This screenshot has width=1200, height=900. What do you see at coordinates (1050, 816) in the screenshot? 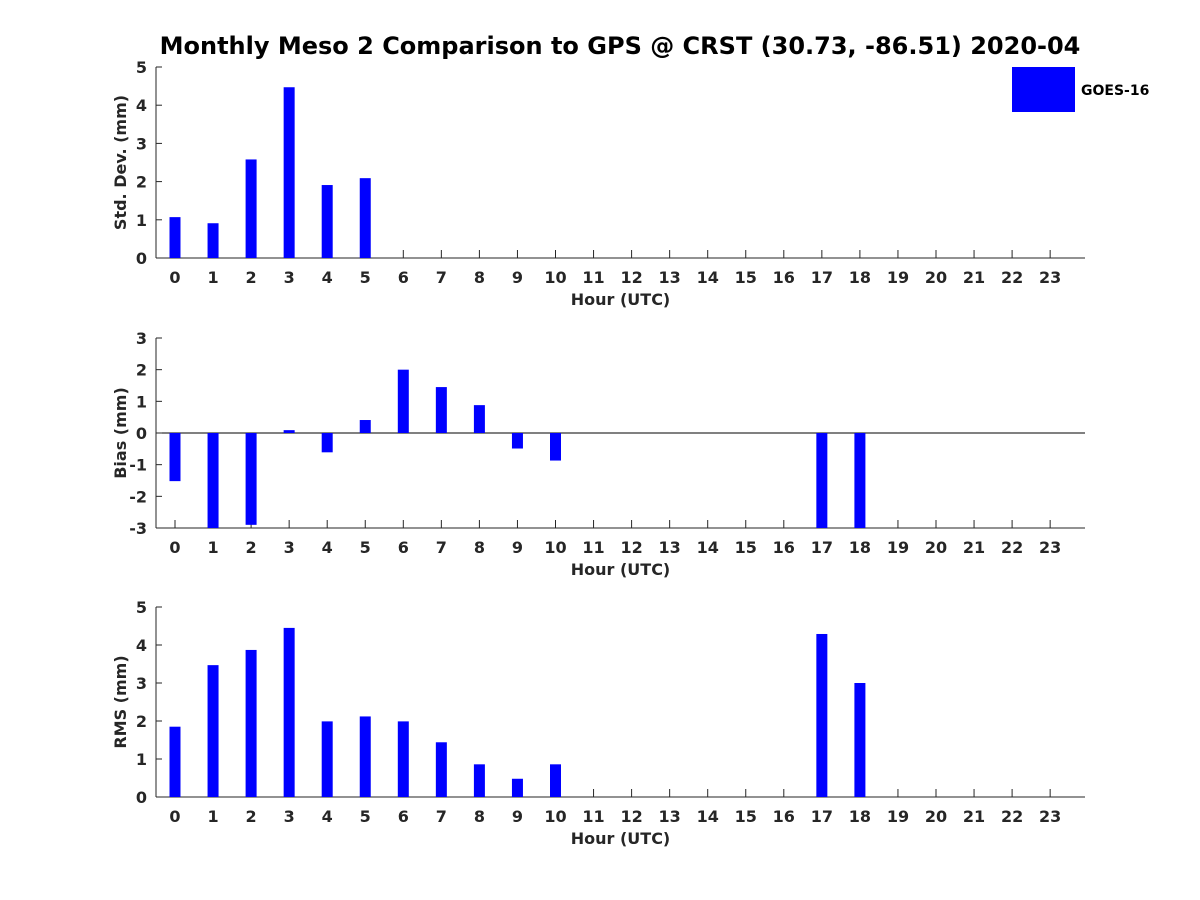
I see `x-tick-label: 23` at bounding box center [1050, 816].